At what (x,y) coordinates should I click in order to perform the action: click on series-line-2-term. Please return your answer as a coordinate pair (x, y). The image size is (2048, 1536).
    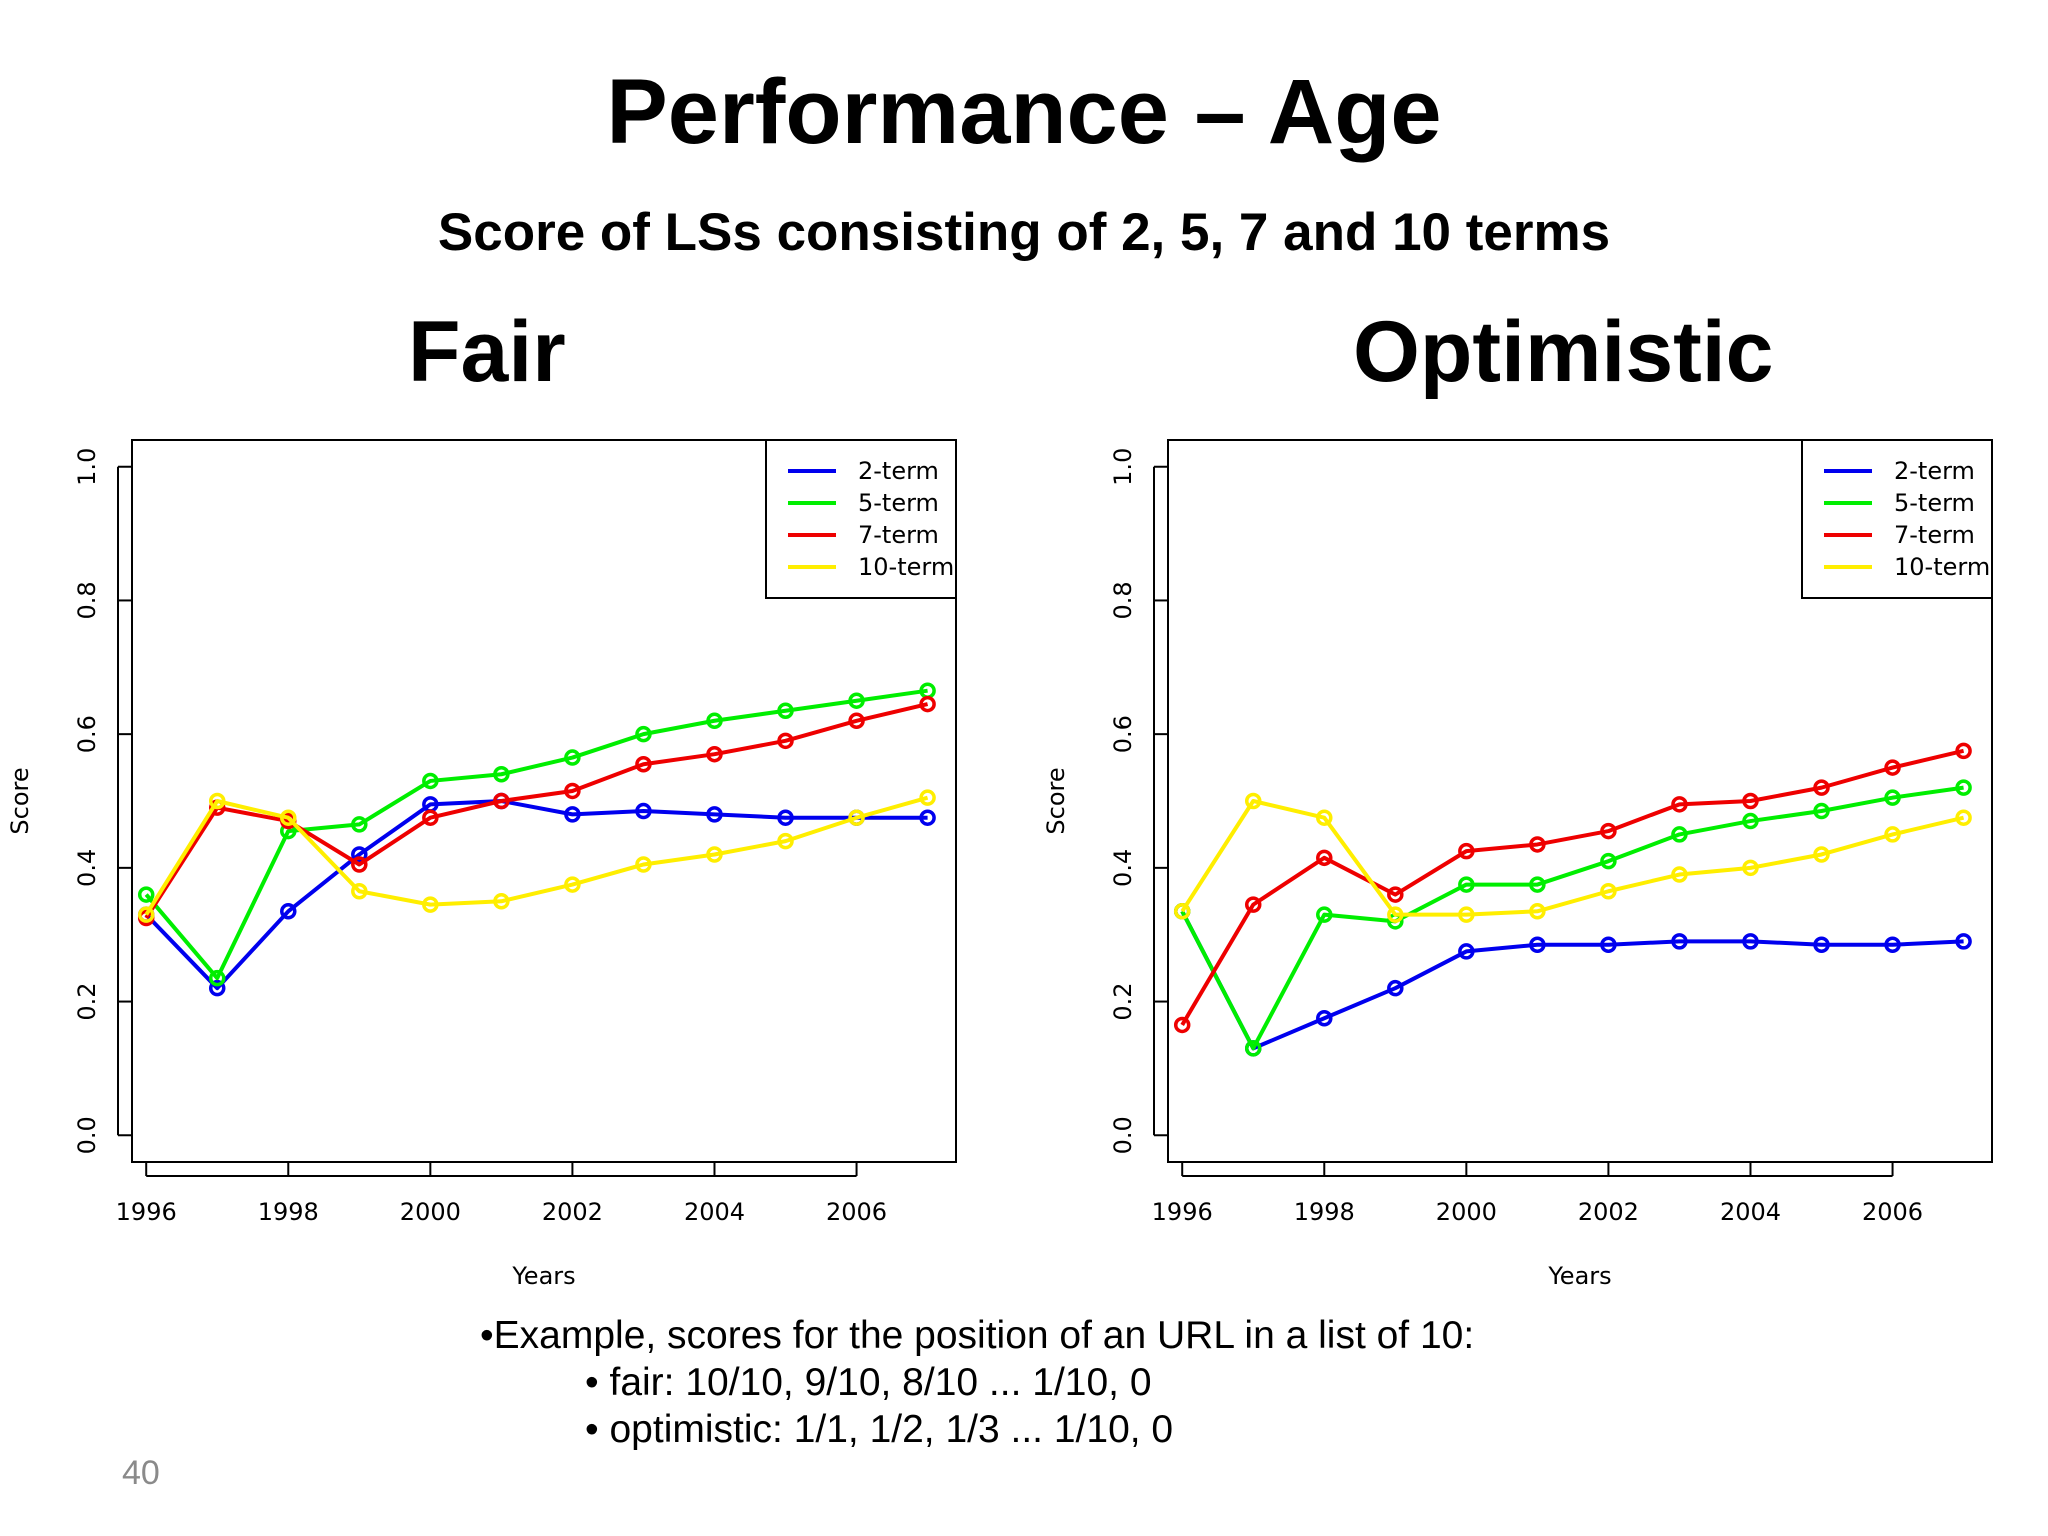
    Looking at the image, I should click on (536, 895).